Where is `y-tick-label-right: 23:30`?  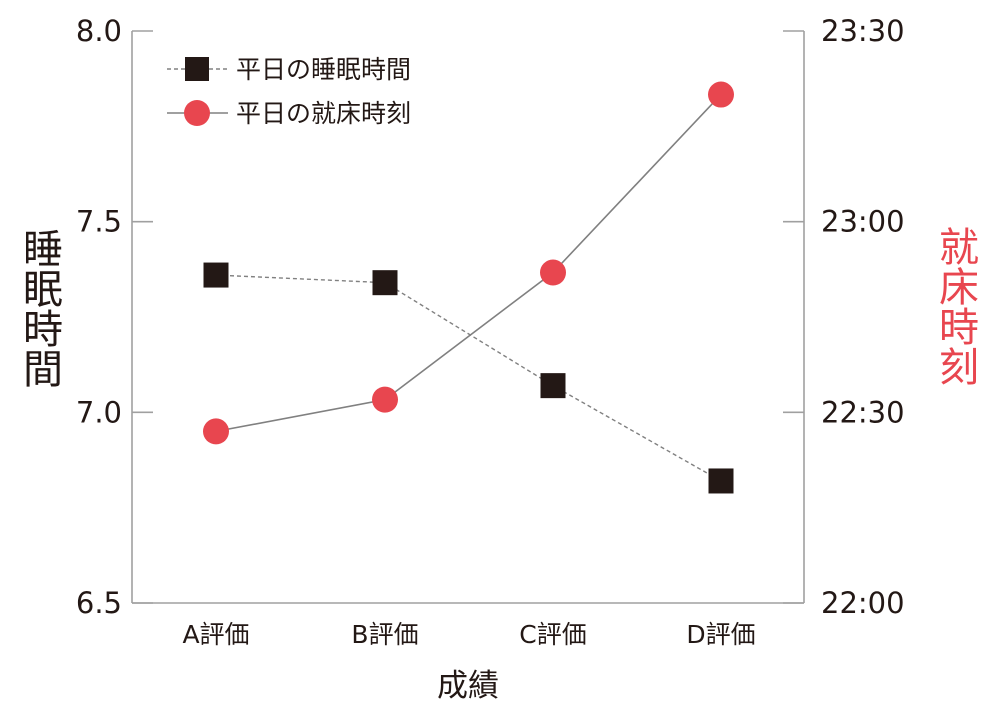 y-tick-label-right: 23:30 is located at coordinates (863, 31).